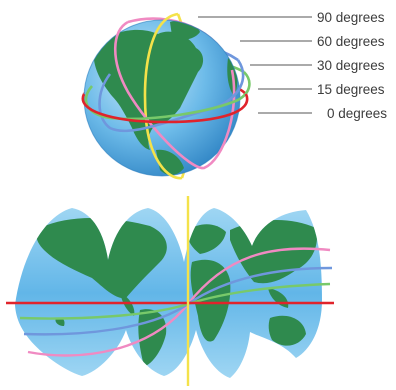 This screenshot has height=390, width=396. What do you see at coordinates (210, 300) in the screenshot?
I see `map-africa` at bounding box center [210, 300].